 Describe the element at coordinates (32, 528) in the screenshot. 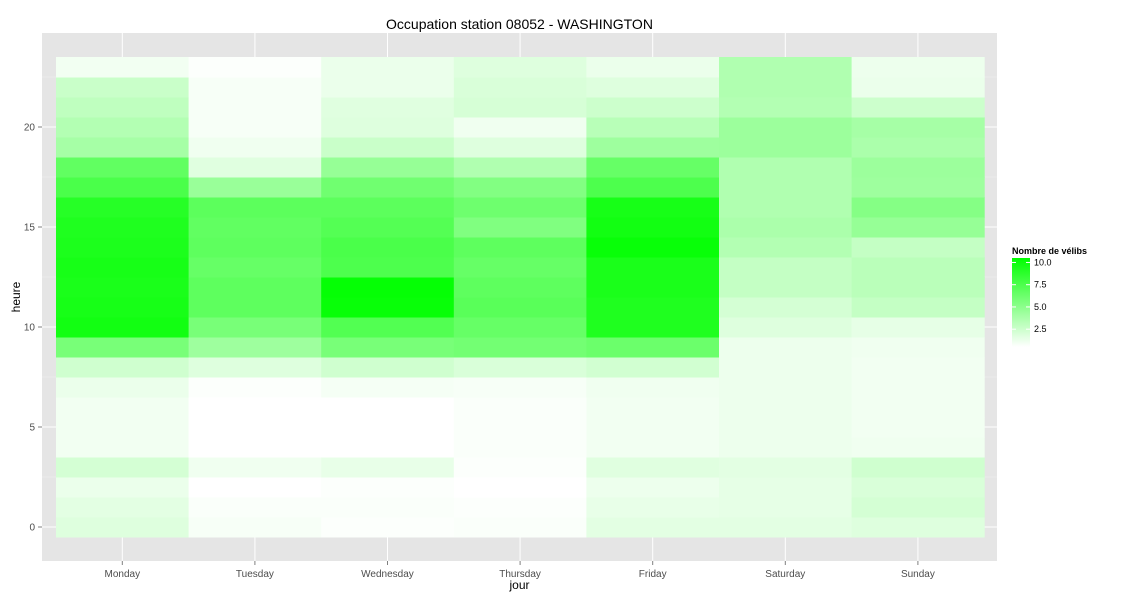

I see `y-tick-label: 0` at that location.